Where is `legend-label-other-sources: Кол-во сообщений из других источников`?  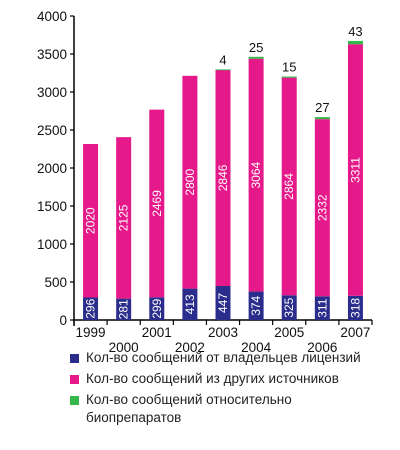
legend-label-other-sources: Кол-во сообщений из других источников is located at coordinates (212, 378).